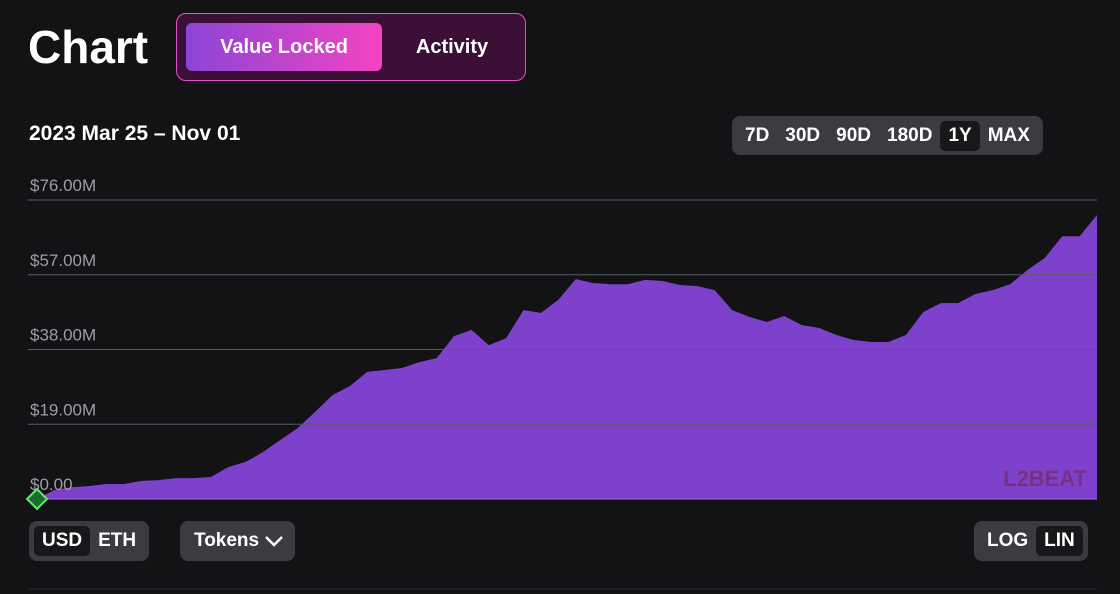 Image resolution: width=1120 pixels, height=594 pixels. What do you see at coordinates (910, 135) in the screenshot?
I see `toggle-button: 180D` at bounding box center [910, 135].